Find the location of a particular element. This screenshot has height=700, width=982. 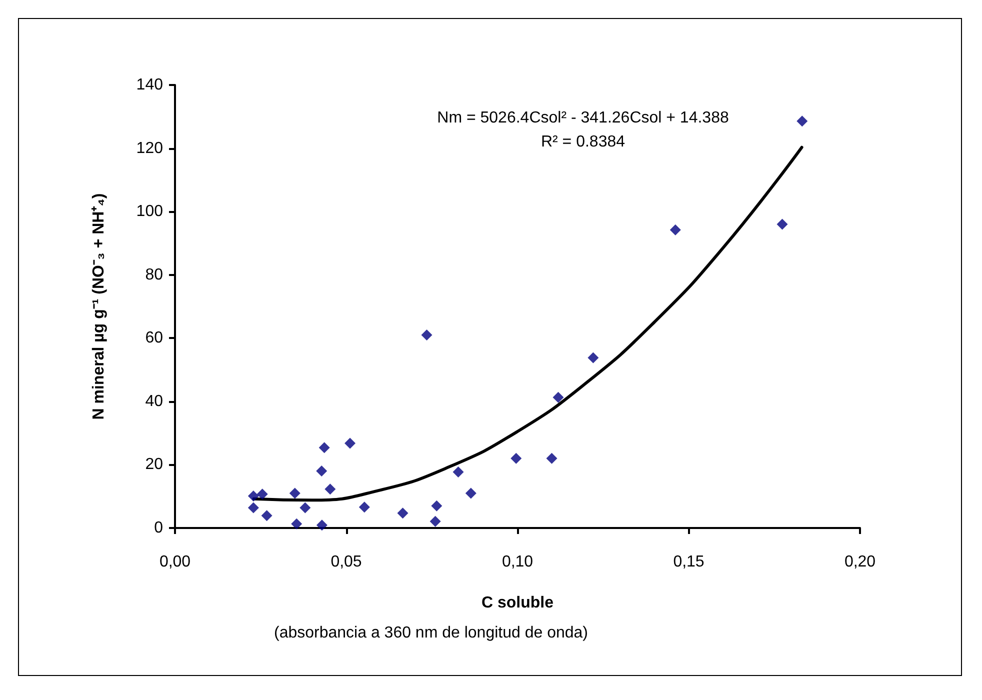

y-tick-label: 60 is located at coordinates (154, 338).